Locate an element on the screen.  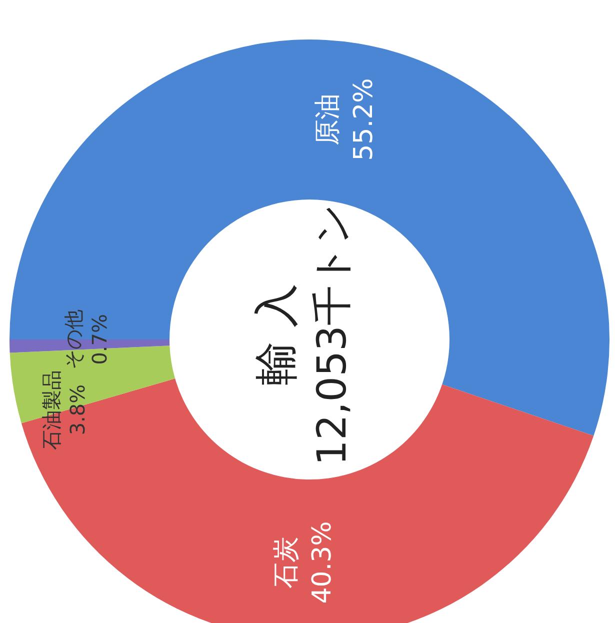
text: 輸 入 is located at coordinates (276, 335).